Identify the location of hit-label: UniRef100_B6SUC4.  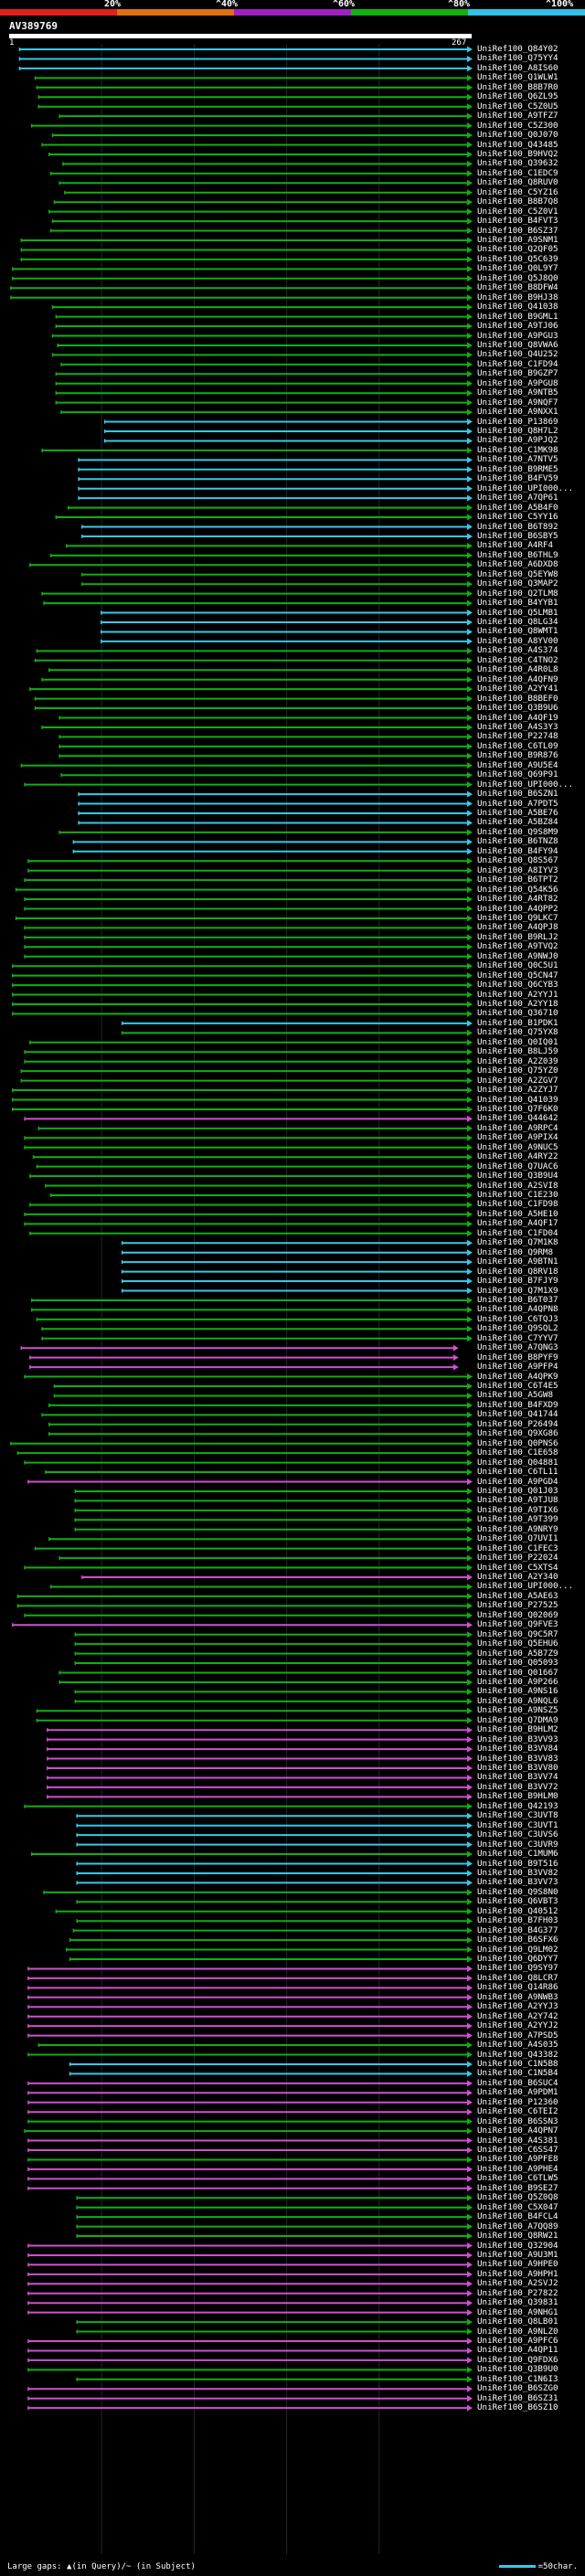
(517, 2082).